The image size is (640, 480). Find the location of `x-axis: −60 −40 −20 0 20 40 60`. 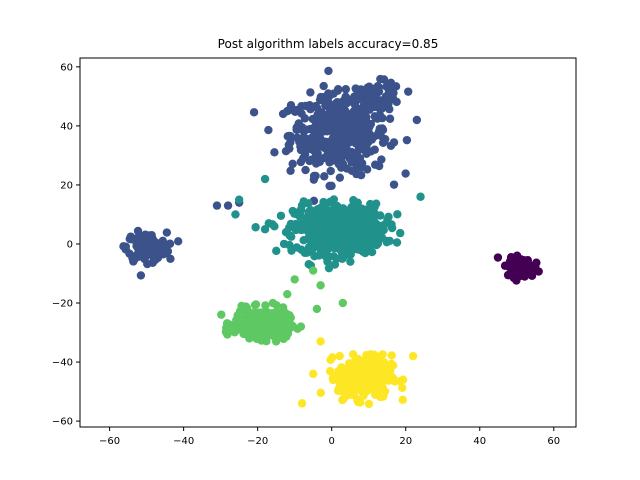

x-axis: −60 −40 −20 0 20 40 60 is located at coordinates (329, 437).